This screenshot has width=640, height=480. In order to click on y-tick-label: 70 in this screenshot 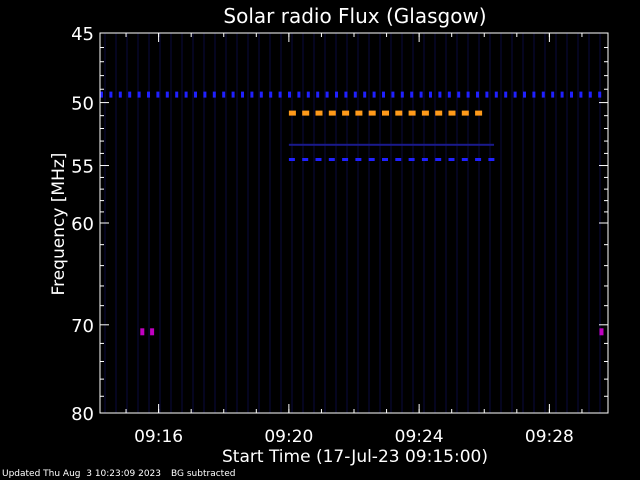, I will do `click(82, 326)`.